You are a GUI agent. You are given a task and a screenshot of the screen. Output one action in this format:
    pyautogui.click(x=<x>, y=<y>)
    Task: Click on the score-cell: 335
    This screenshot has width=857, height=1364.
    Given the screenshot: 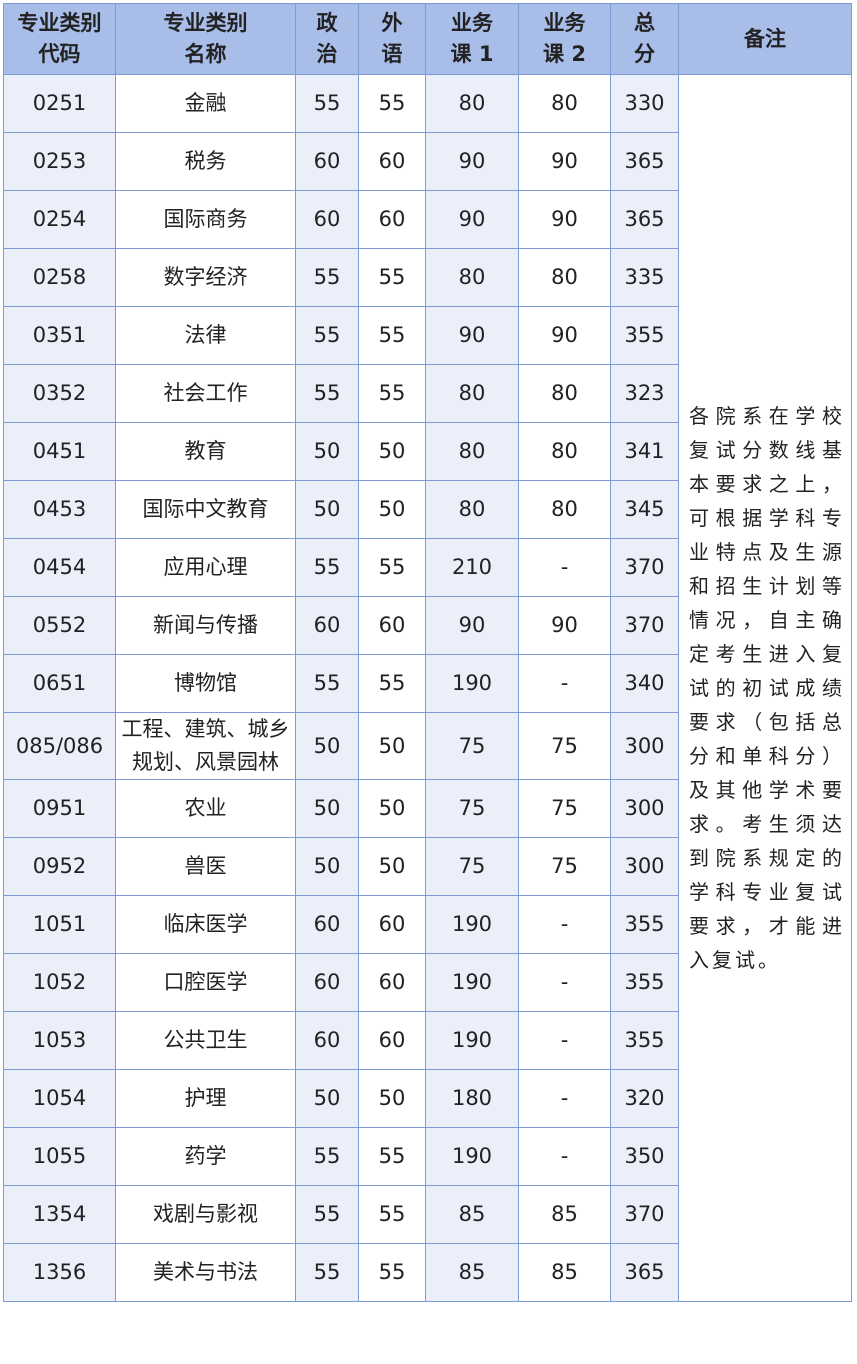 What is the action you would take?
    pyautogui.click(x=644, y=277)
    